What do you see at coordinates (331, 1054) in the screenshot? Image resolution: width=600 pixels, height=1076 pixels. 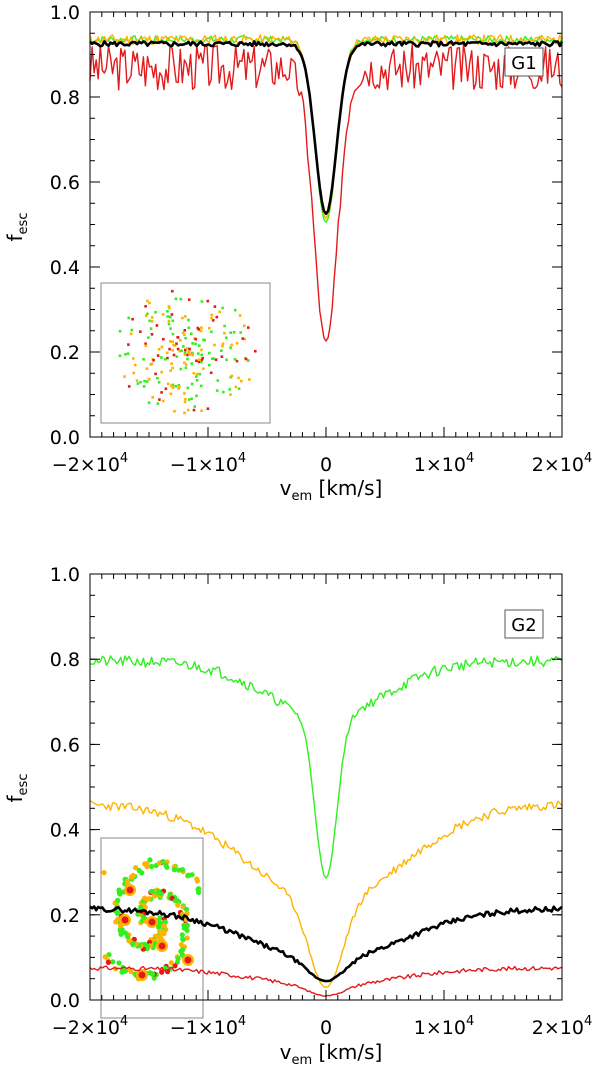 I see `x-axis-label: vem [km/s]` at bounding box center [331, 1054].